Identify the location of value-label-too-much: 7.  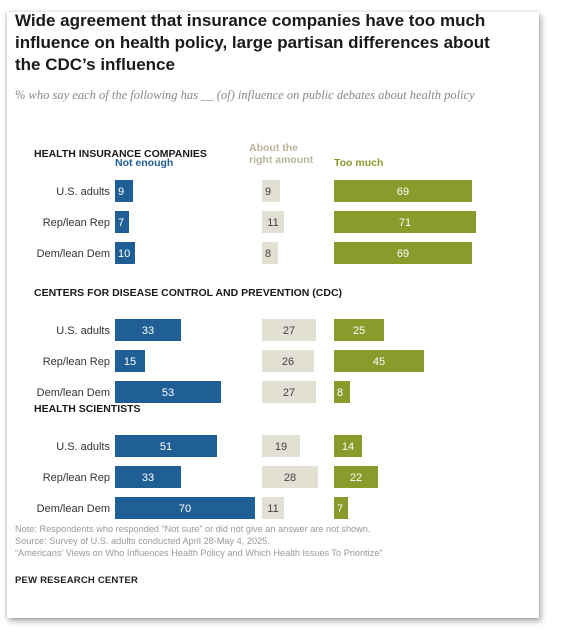
(340, 509).